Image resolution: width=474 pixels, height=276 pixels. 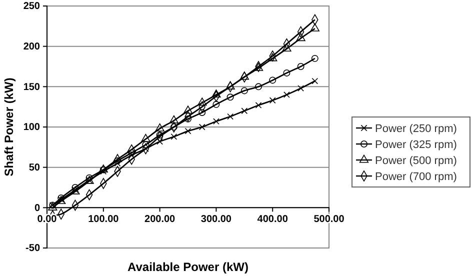 What do you see at coordinates (160, 219) in the screenshot?
I see `x-tick-label: 200.00` at bounding box center [160, 219].